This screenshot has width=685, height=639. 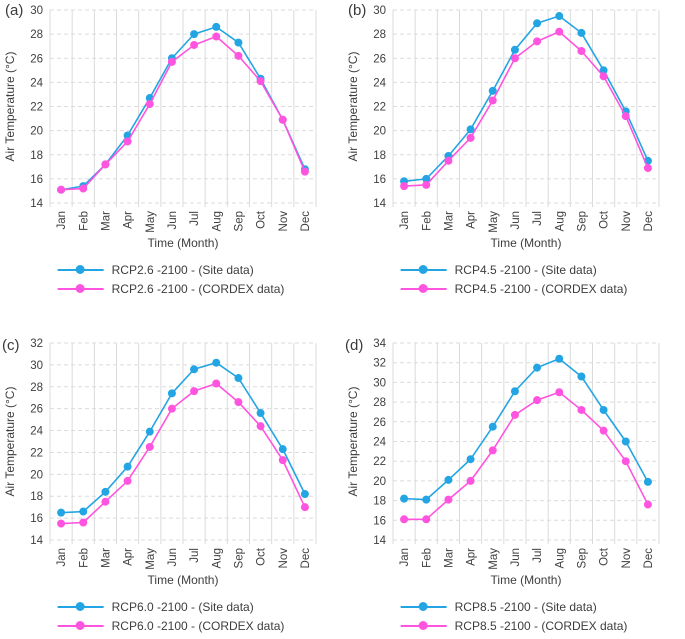 What do you see at coordinates (198, 288) in the screenshot?
I see `legend-label-cordex: RCP2.6 -2100 - (CORDEX data)` at bounding box center [198, 288].